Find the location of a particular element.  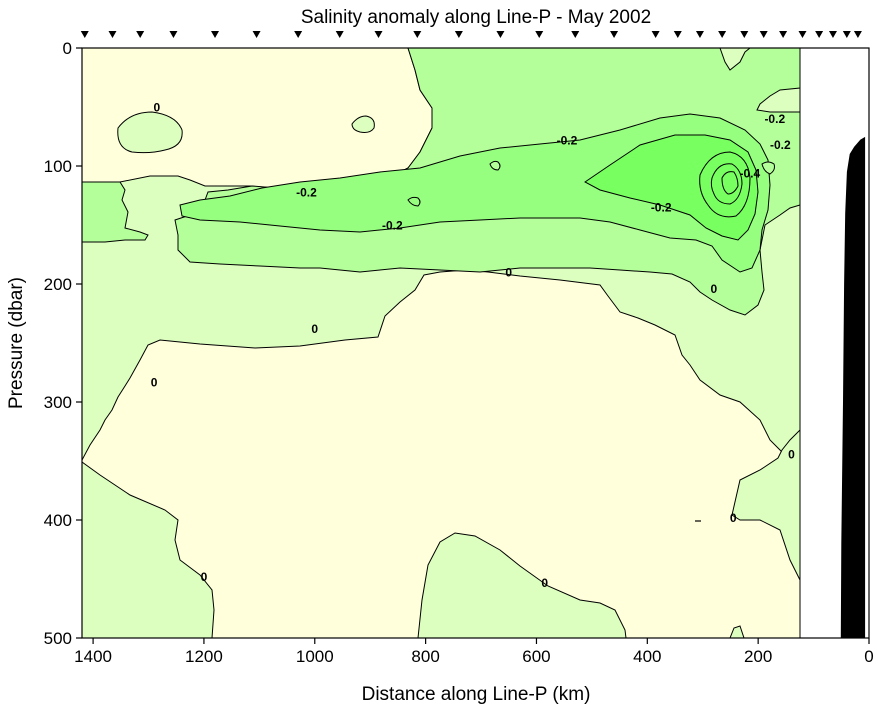

x-axis-ticks: 1400 1200 1000 800 600 400 200 0 is located at coordinates (474, 652).